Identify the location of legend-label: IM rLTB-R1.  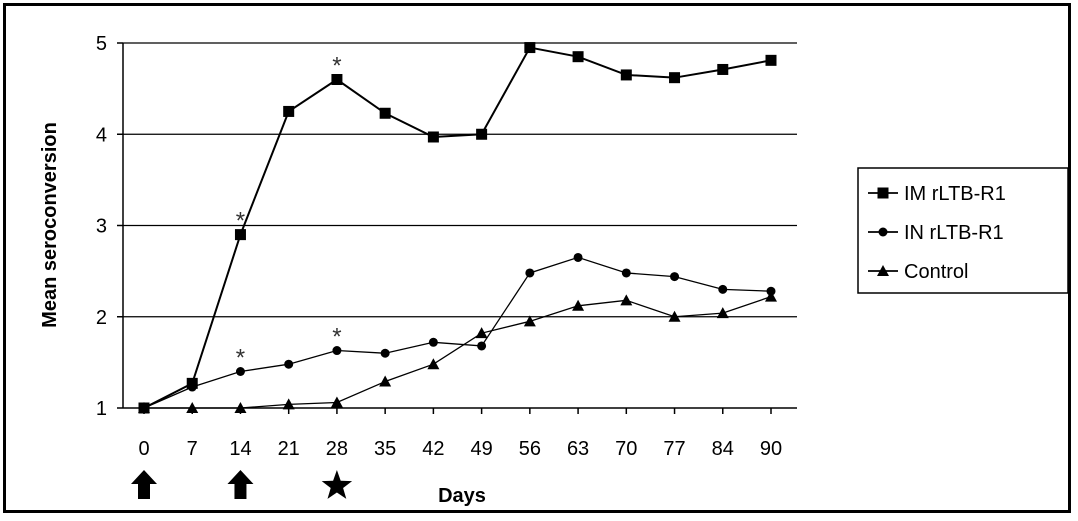
(955, 194).